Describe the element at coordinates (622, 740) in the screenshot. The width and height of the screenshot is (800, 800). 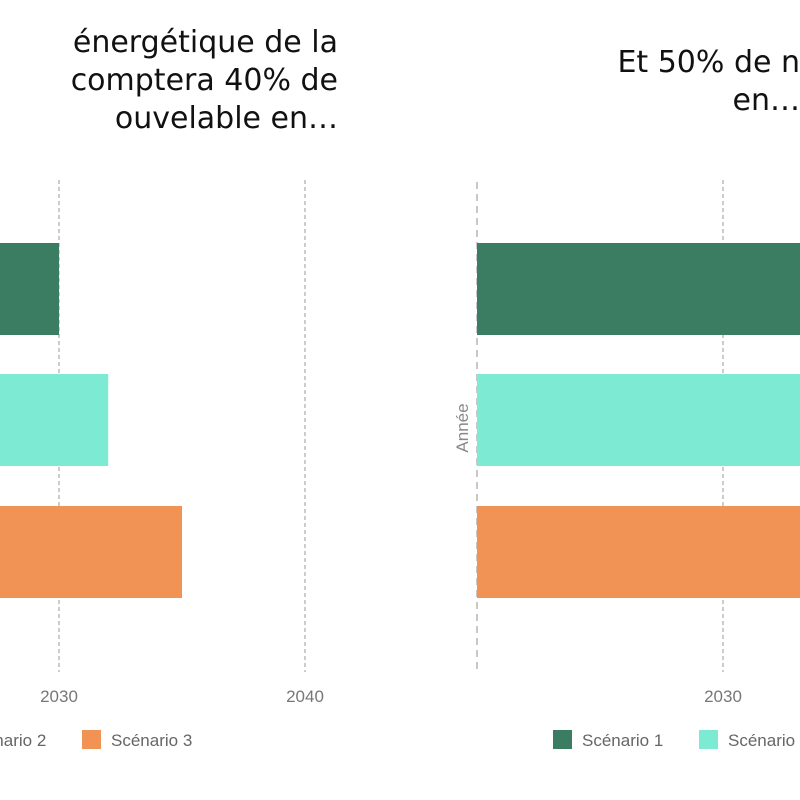
I see `legend-label: Scénario 1` at that location.